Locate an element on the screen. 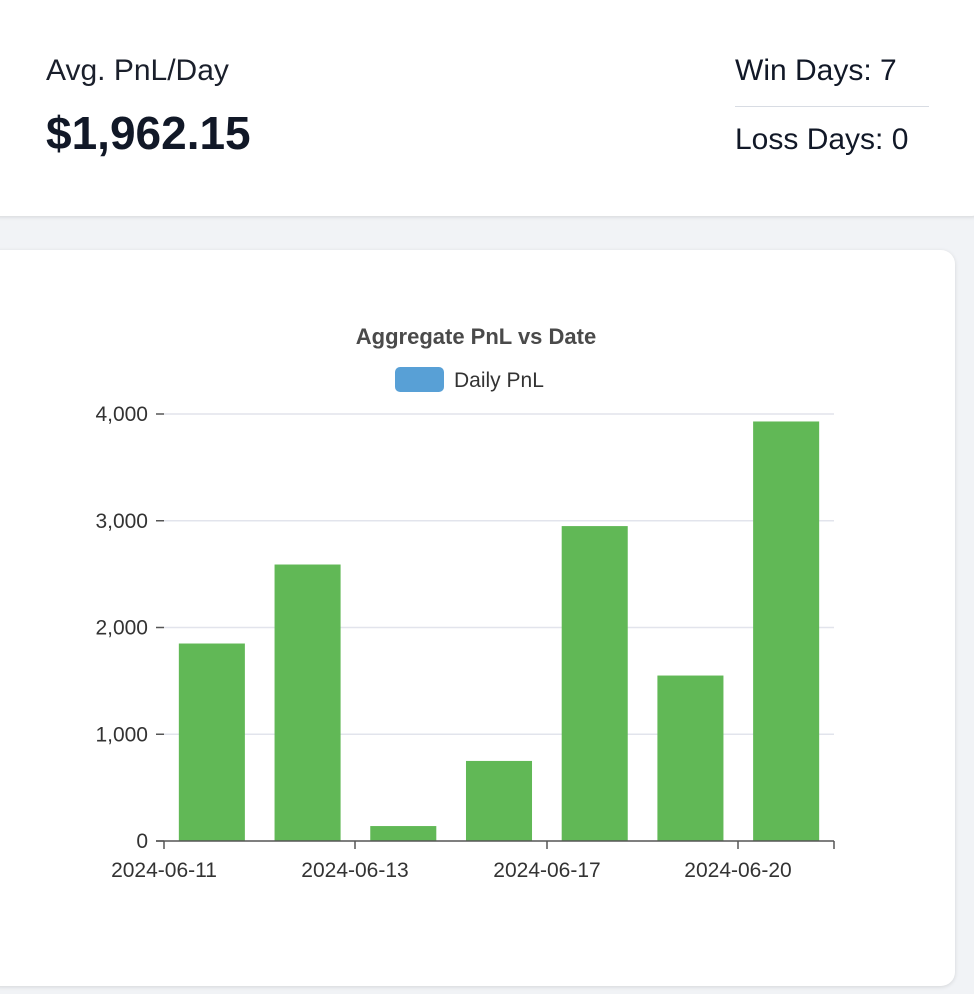 Image resolution: width=974 pixels, height=994 pixels. y-tick-label: 2,000 is located at coordinates (121, 628).